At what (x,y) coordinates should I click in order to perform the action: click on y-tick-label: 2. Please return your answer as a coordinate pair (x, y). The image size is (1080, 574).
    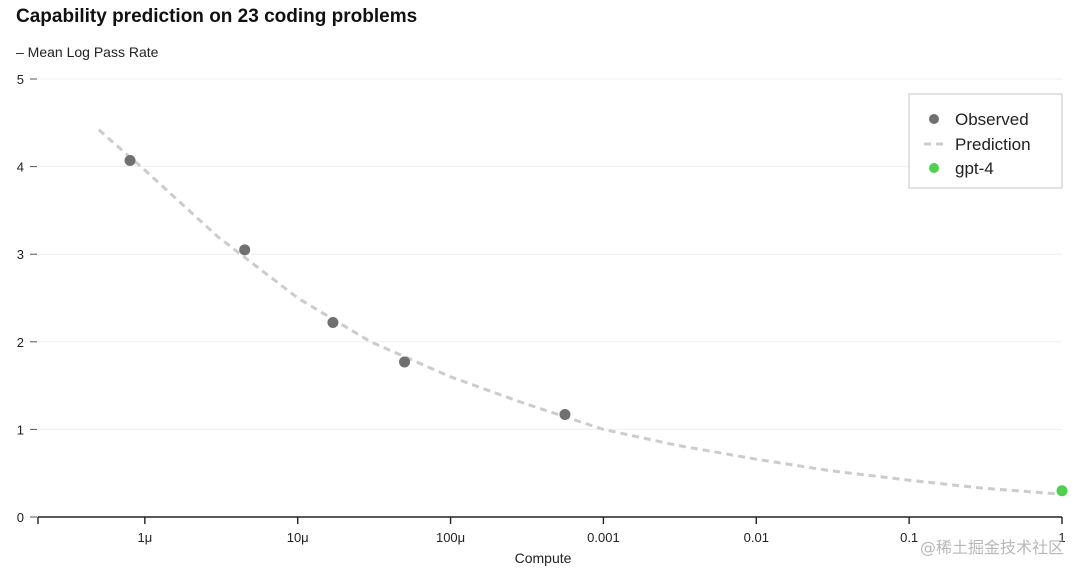
    Looking at the image, I should click on (20, 342).